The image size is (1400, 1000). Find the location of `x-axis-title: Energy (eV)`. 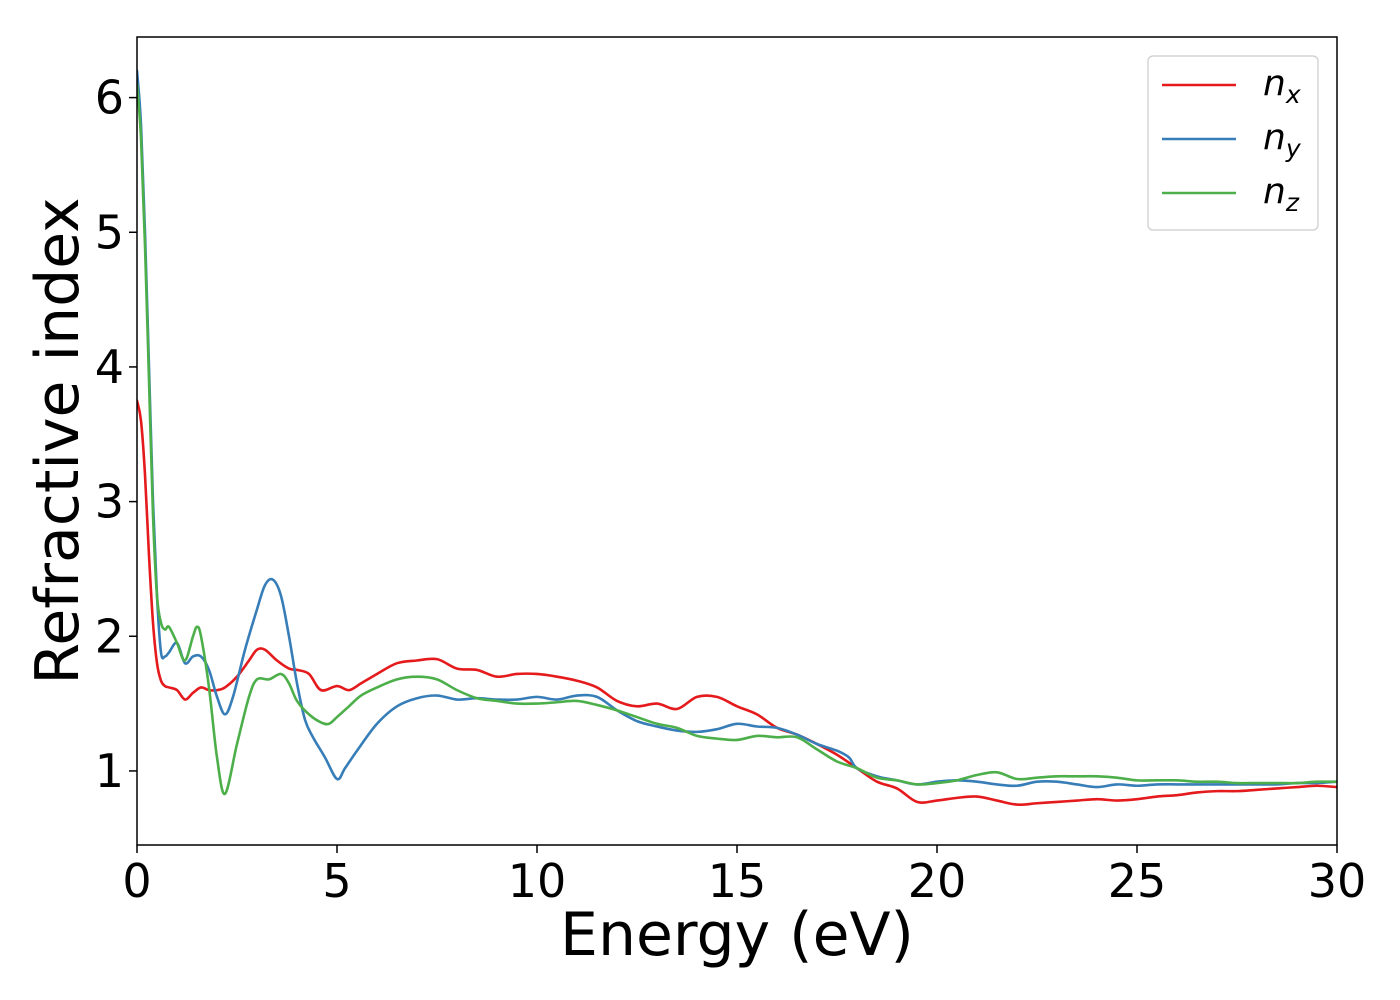

x-axis-title: Energy (eV) is located at coordinates (737, 935).